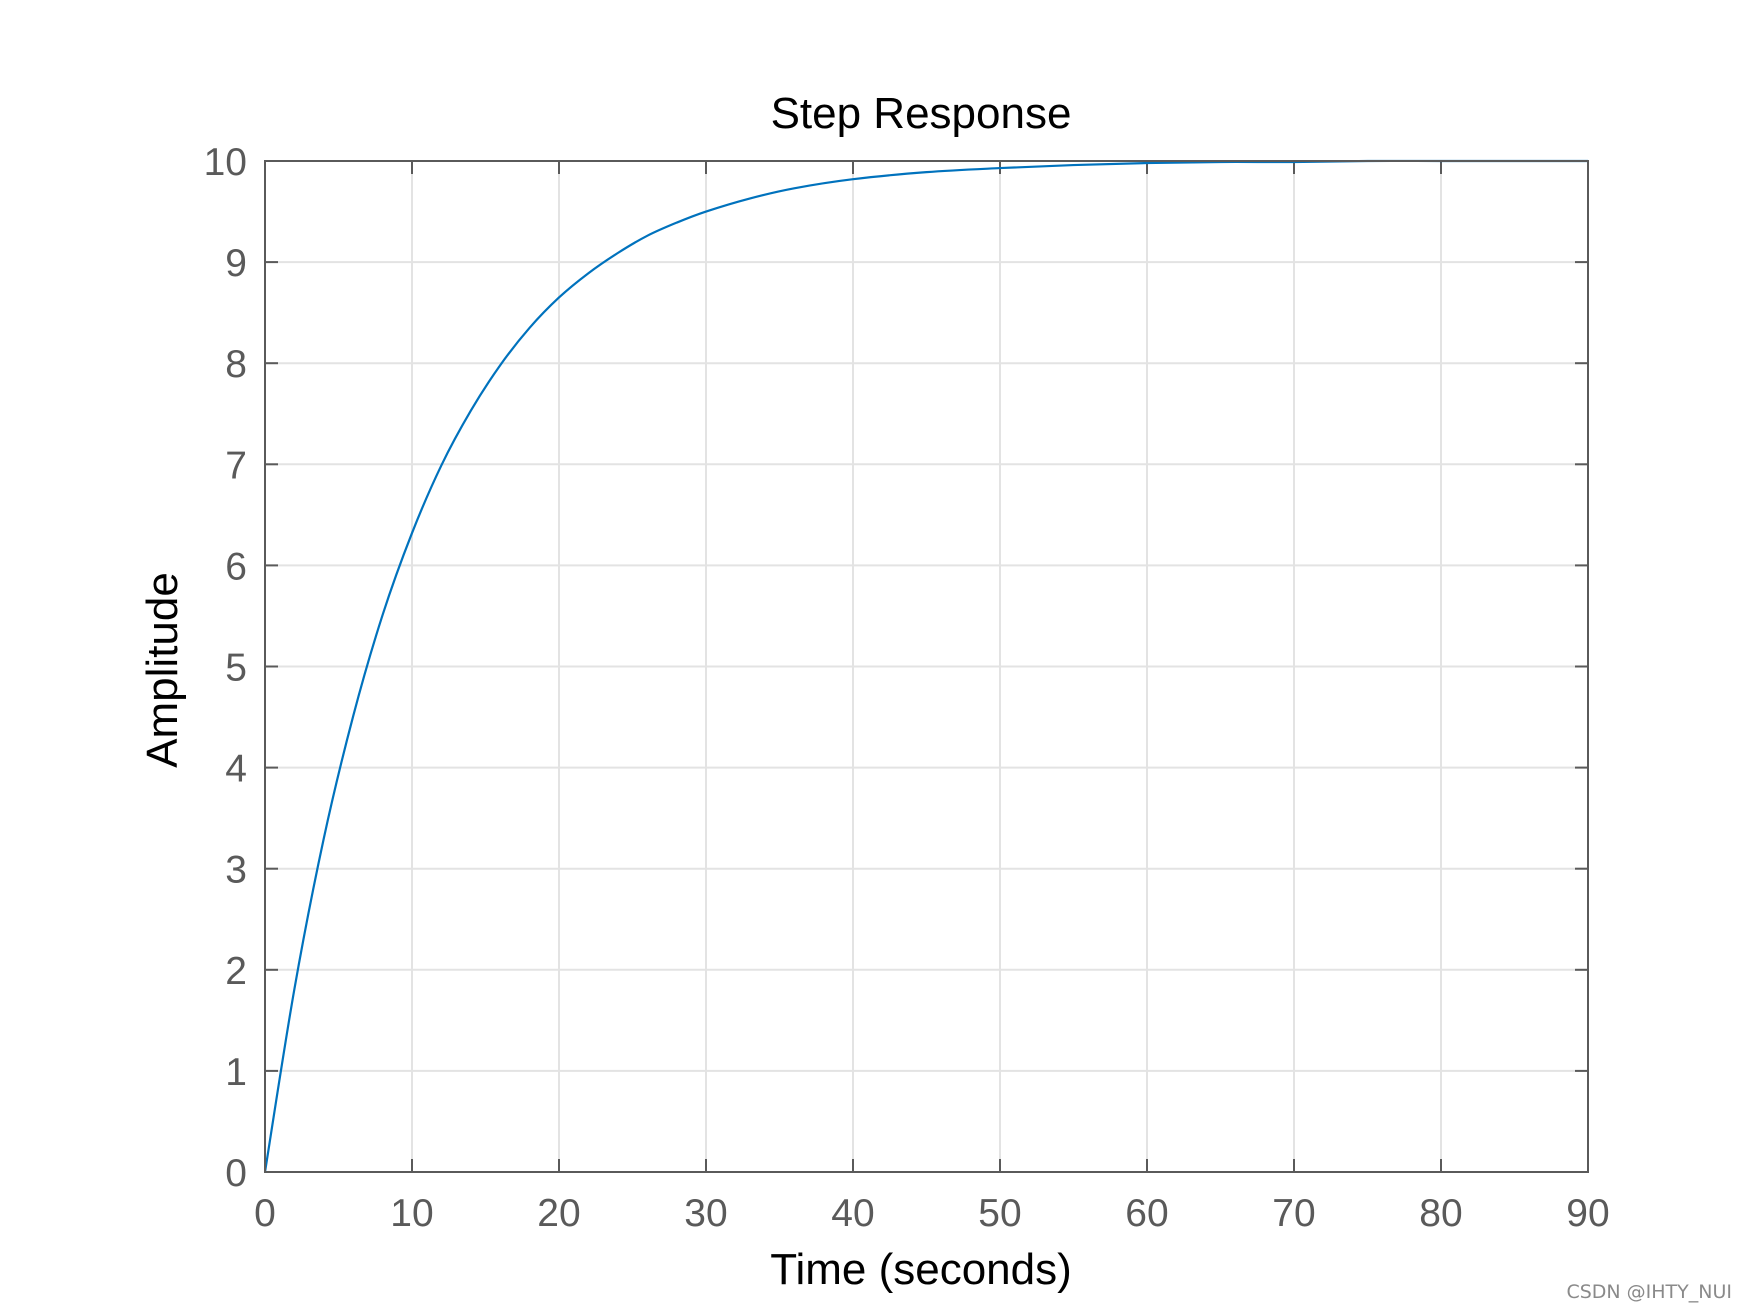  Describe the element at coordinates (236, 668) in the screenshot. I see `y-tick-label: 5` at that location.